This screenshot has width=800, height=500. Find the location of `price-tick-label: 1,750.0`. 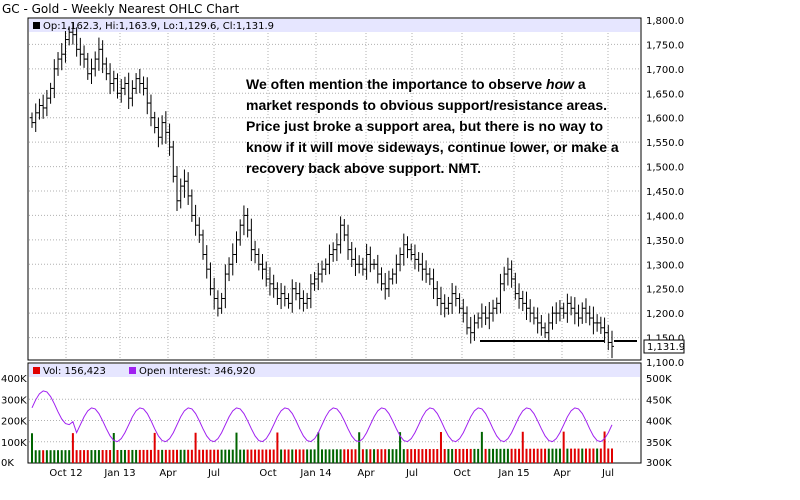

price-tick-label: 1,750.0 is located at coordinates (665, 45).